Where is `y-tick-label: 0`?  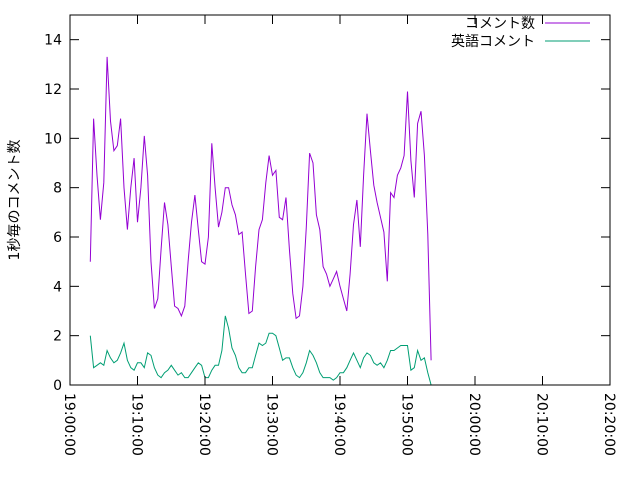 y-tick-label: 0 is located at coordinates (57, 386).